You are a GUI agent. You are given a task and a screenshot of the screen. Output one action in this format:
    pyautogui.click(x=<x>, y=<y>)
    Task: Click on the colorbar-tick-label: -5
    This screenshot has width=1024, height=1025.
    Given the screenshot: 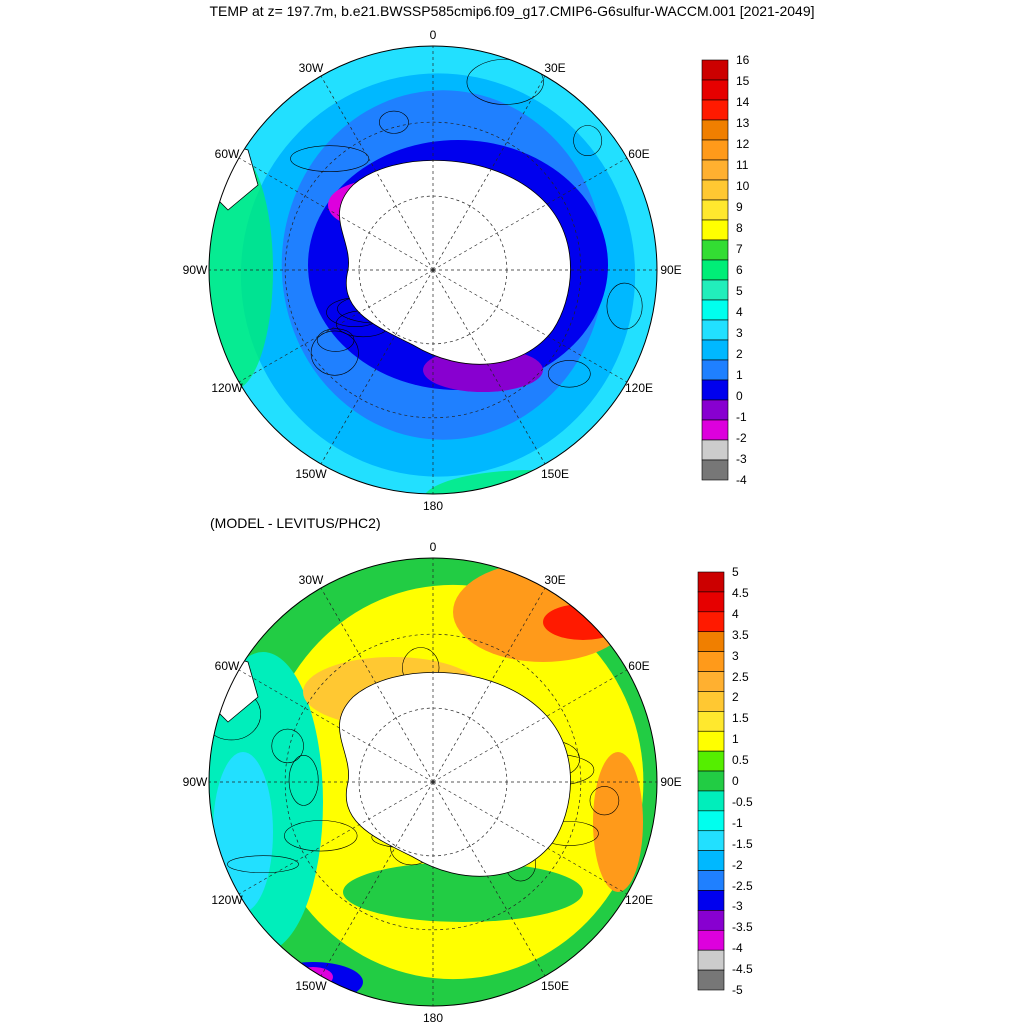 What is the action you would take?
    pyautogui.click(x=737, y=990)
    